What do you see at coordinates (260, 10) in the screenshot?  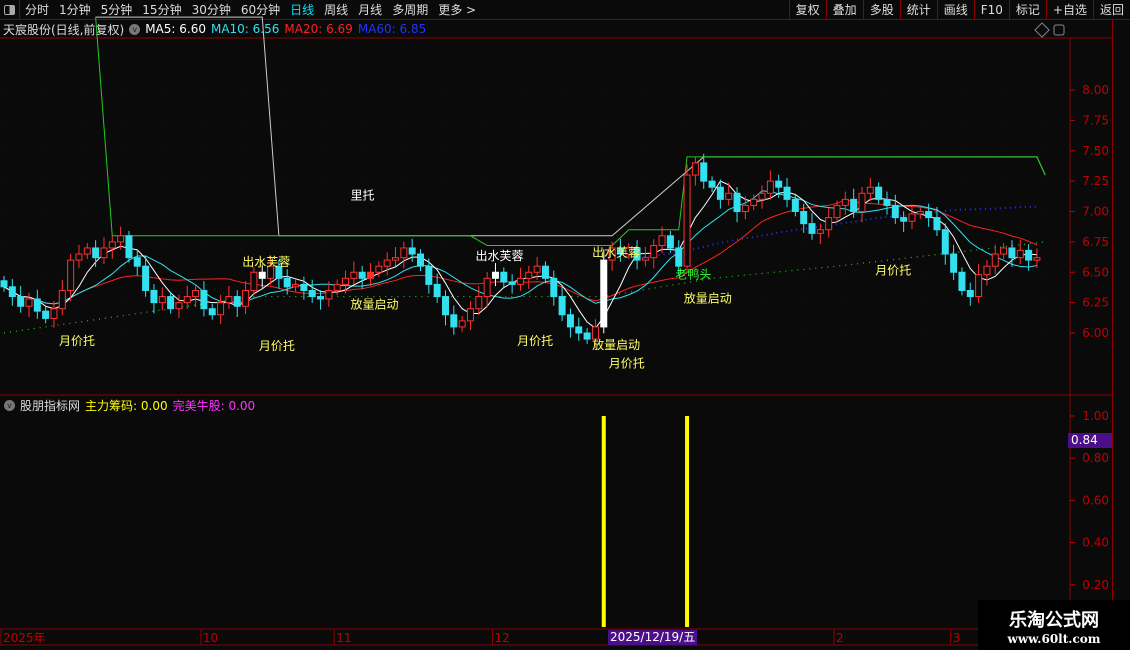 I see `period-tab: 60分钟` at bounding box center [260, 10].